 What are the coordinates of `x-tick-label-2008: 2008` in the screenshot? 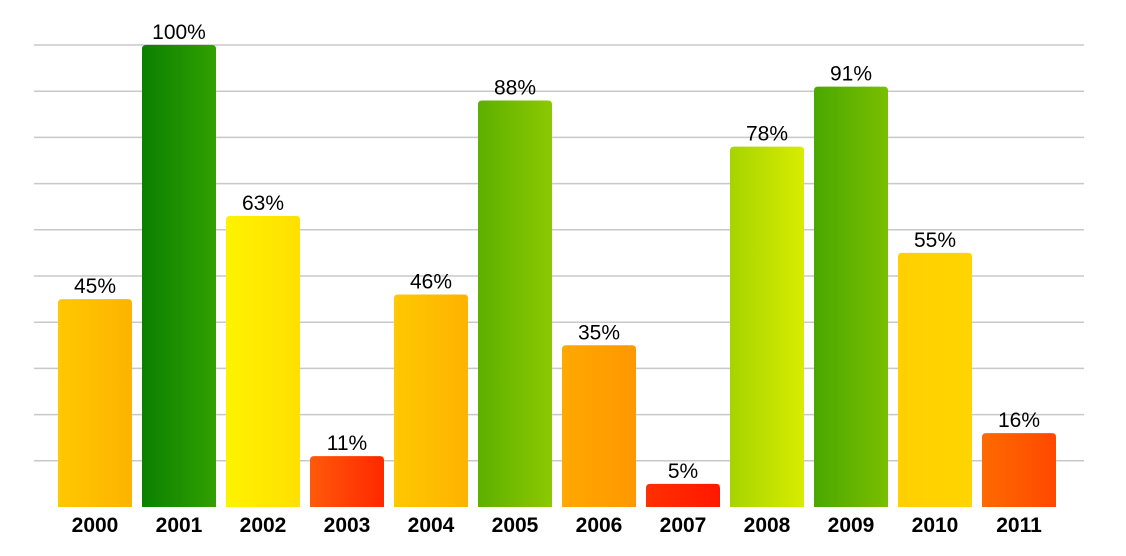 It's located at (767, 525).